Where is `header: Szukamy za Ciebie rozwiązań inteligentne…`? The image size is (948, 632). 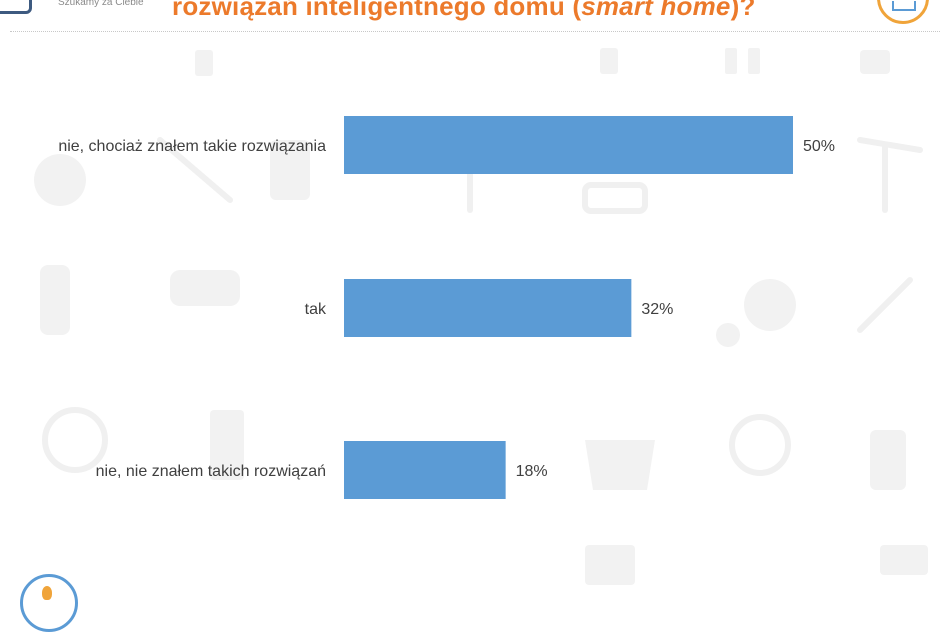
header: Szukamy za Ciebie rozwiązań inteligentne… is located at coordinates (474, 17).